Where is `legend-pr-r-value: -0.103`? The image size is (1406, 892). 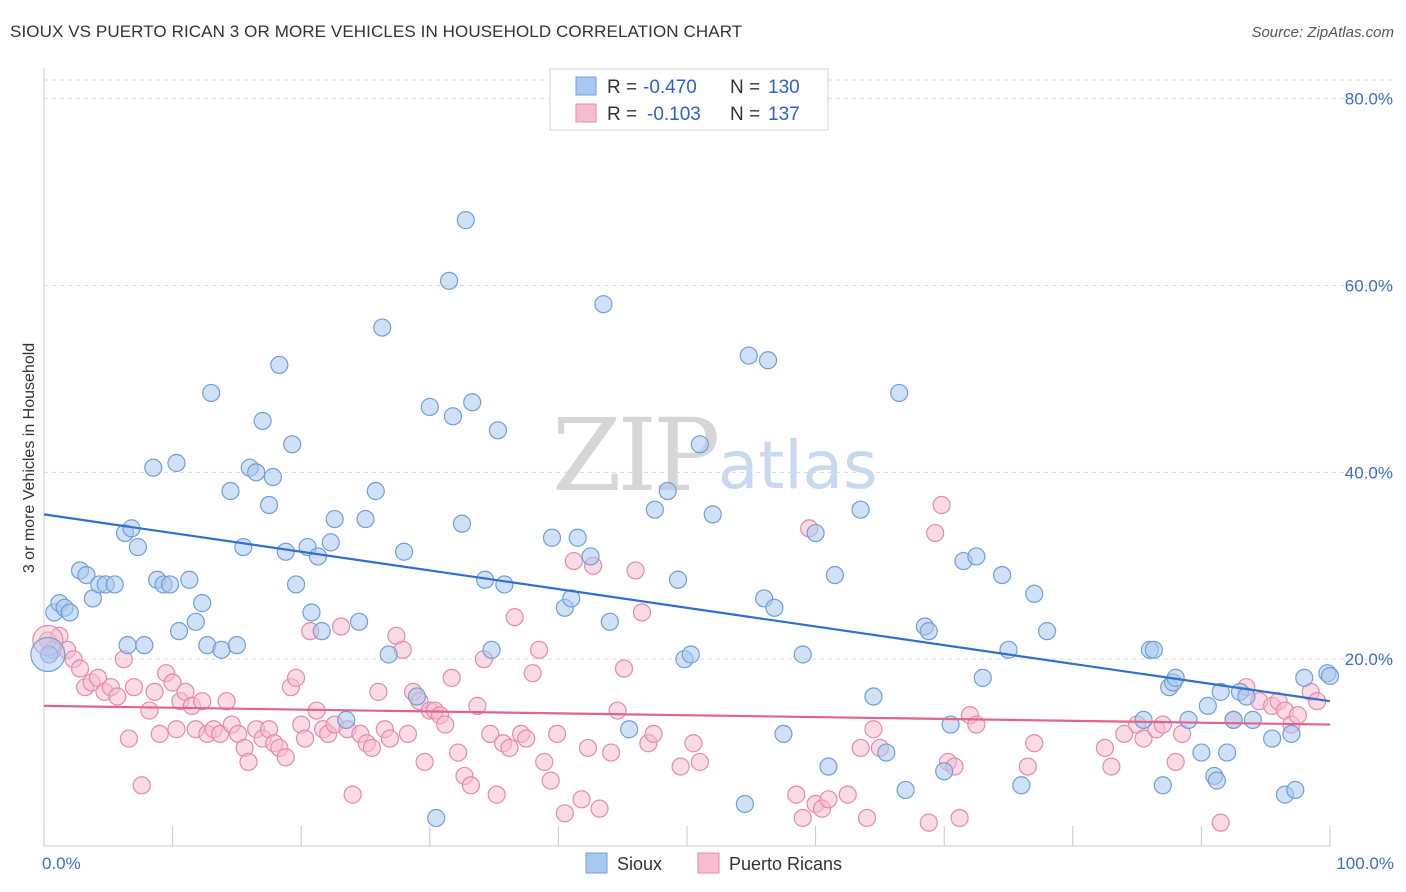 legend-pr-r-value: -0.103 is located at coordinates (674, 114).